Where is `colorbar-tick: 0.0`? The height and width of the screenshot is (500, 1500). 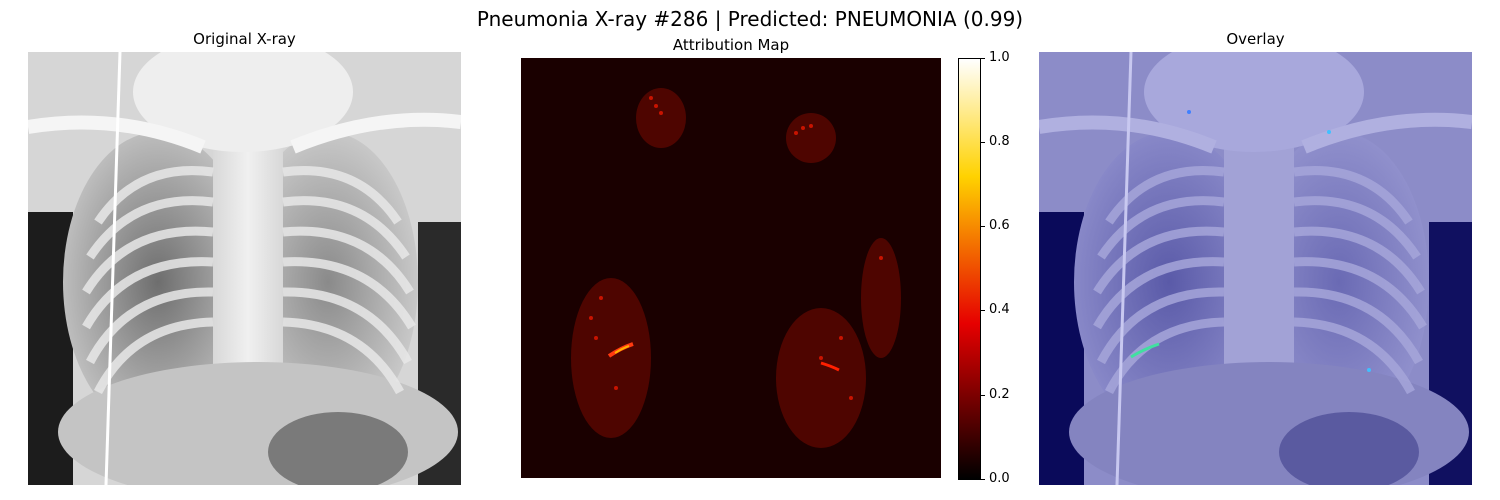 colorbar-tick: 0.0 is located at coordinates (1001, 479).